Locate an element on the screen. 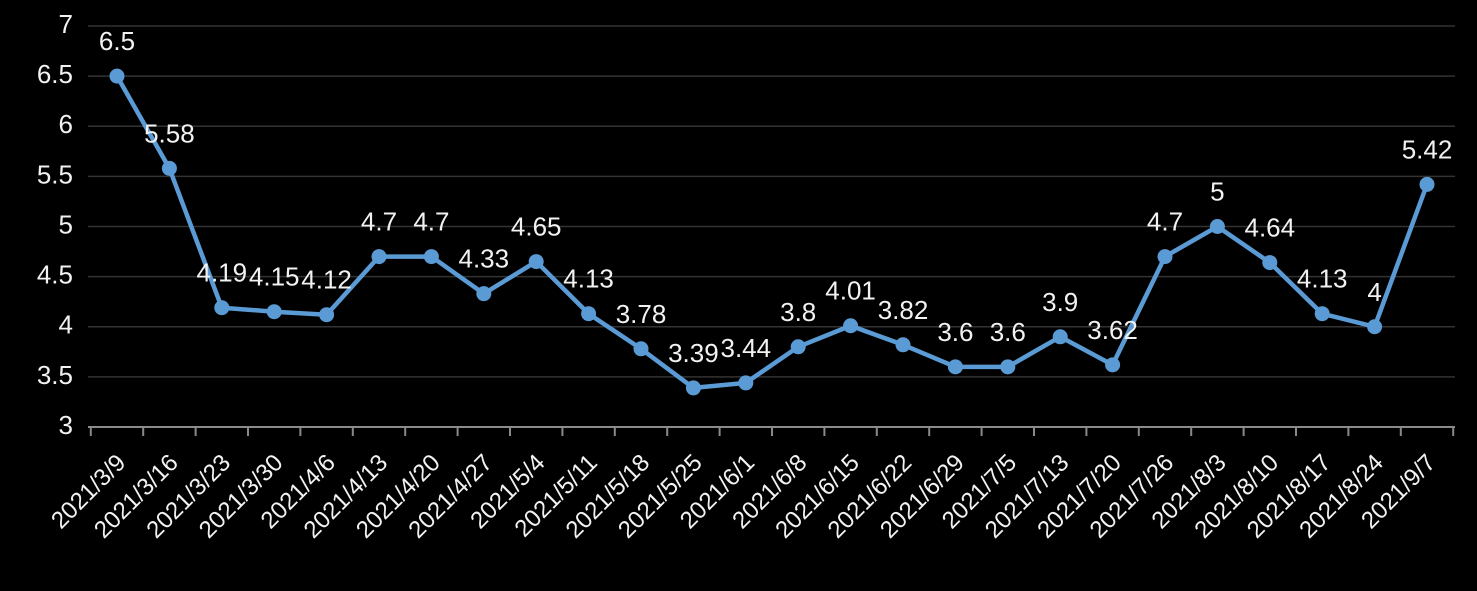 The height and width of the screenshot is (591, 1477). y-axis-label: 3.5 is located at coordinates (55, 375).